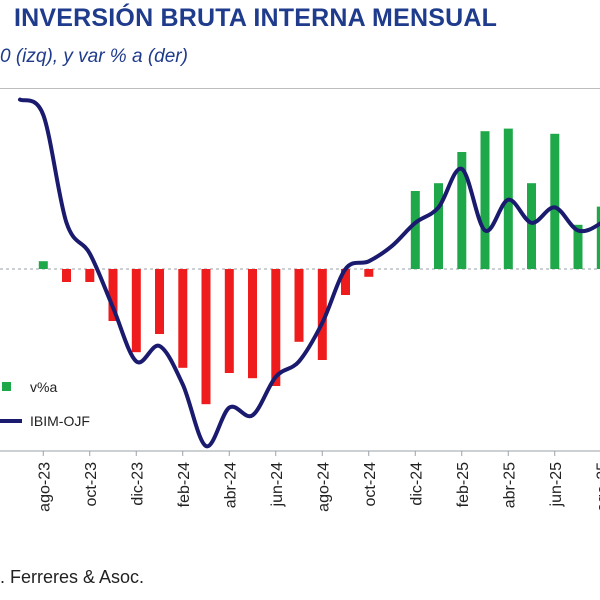 This screenshot has height=600, width=600. Describe the element at coordinates (45, 404) in the screenshot. I see `legend: v%a IBIM-OJF` at that location.